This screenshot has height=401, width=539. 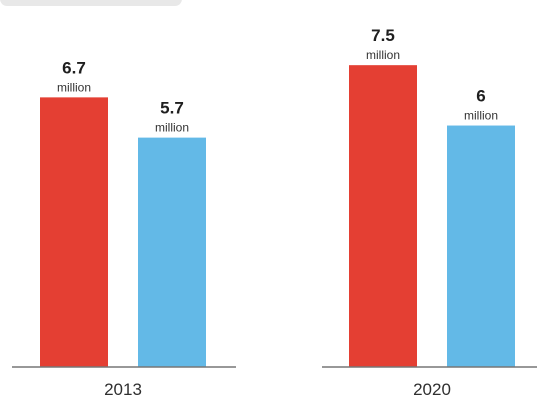 I want to click on x-tick-label-2020: 2020, so click(x=432, y=389).